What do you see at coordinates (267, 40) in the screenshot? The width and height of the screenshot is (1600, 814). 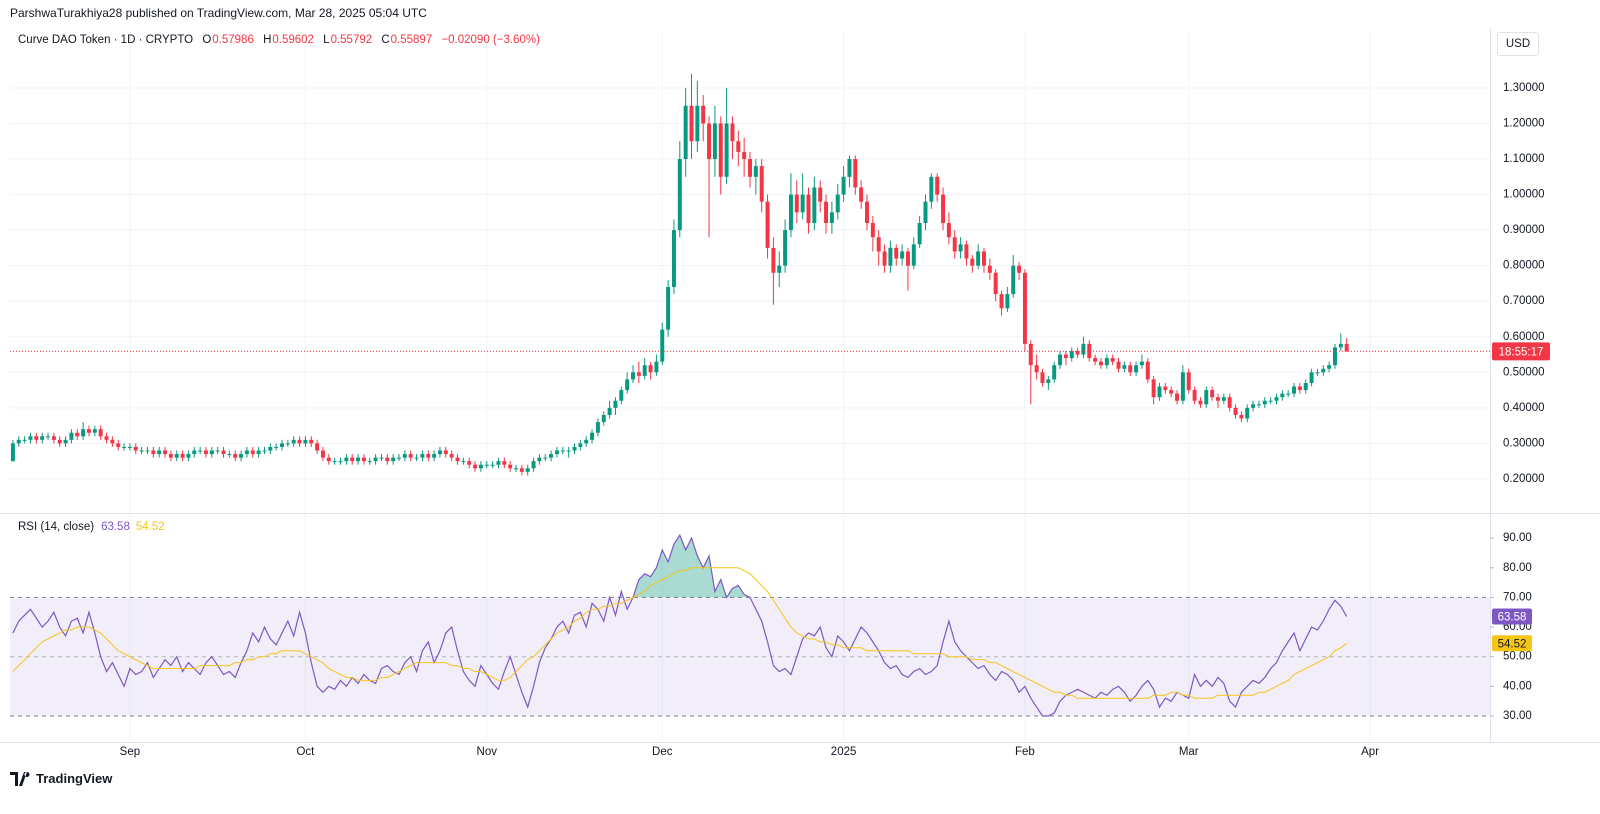 I see `ohlc-key: H` at bounding box center [267, 40].